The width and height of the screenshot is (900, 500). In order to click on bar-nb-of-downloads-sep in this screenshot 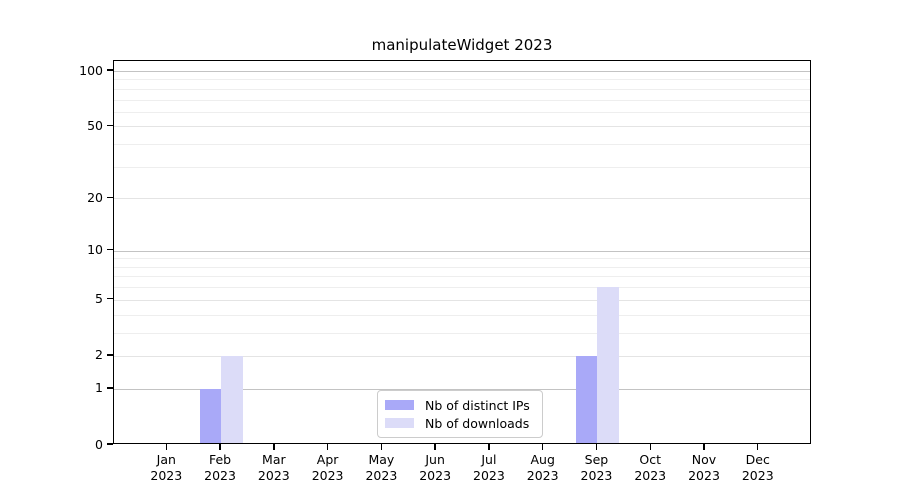, I will do `click(608, 365)`.